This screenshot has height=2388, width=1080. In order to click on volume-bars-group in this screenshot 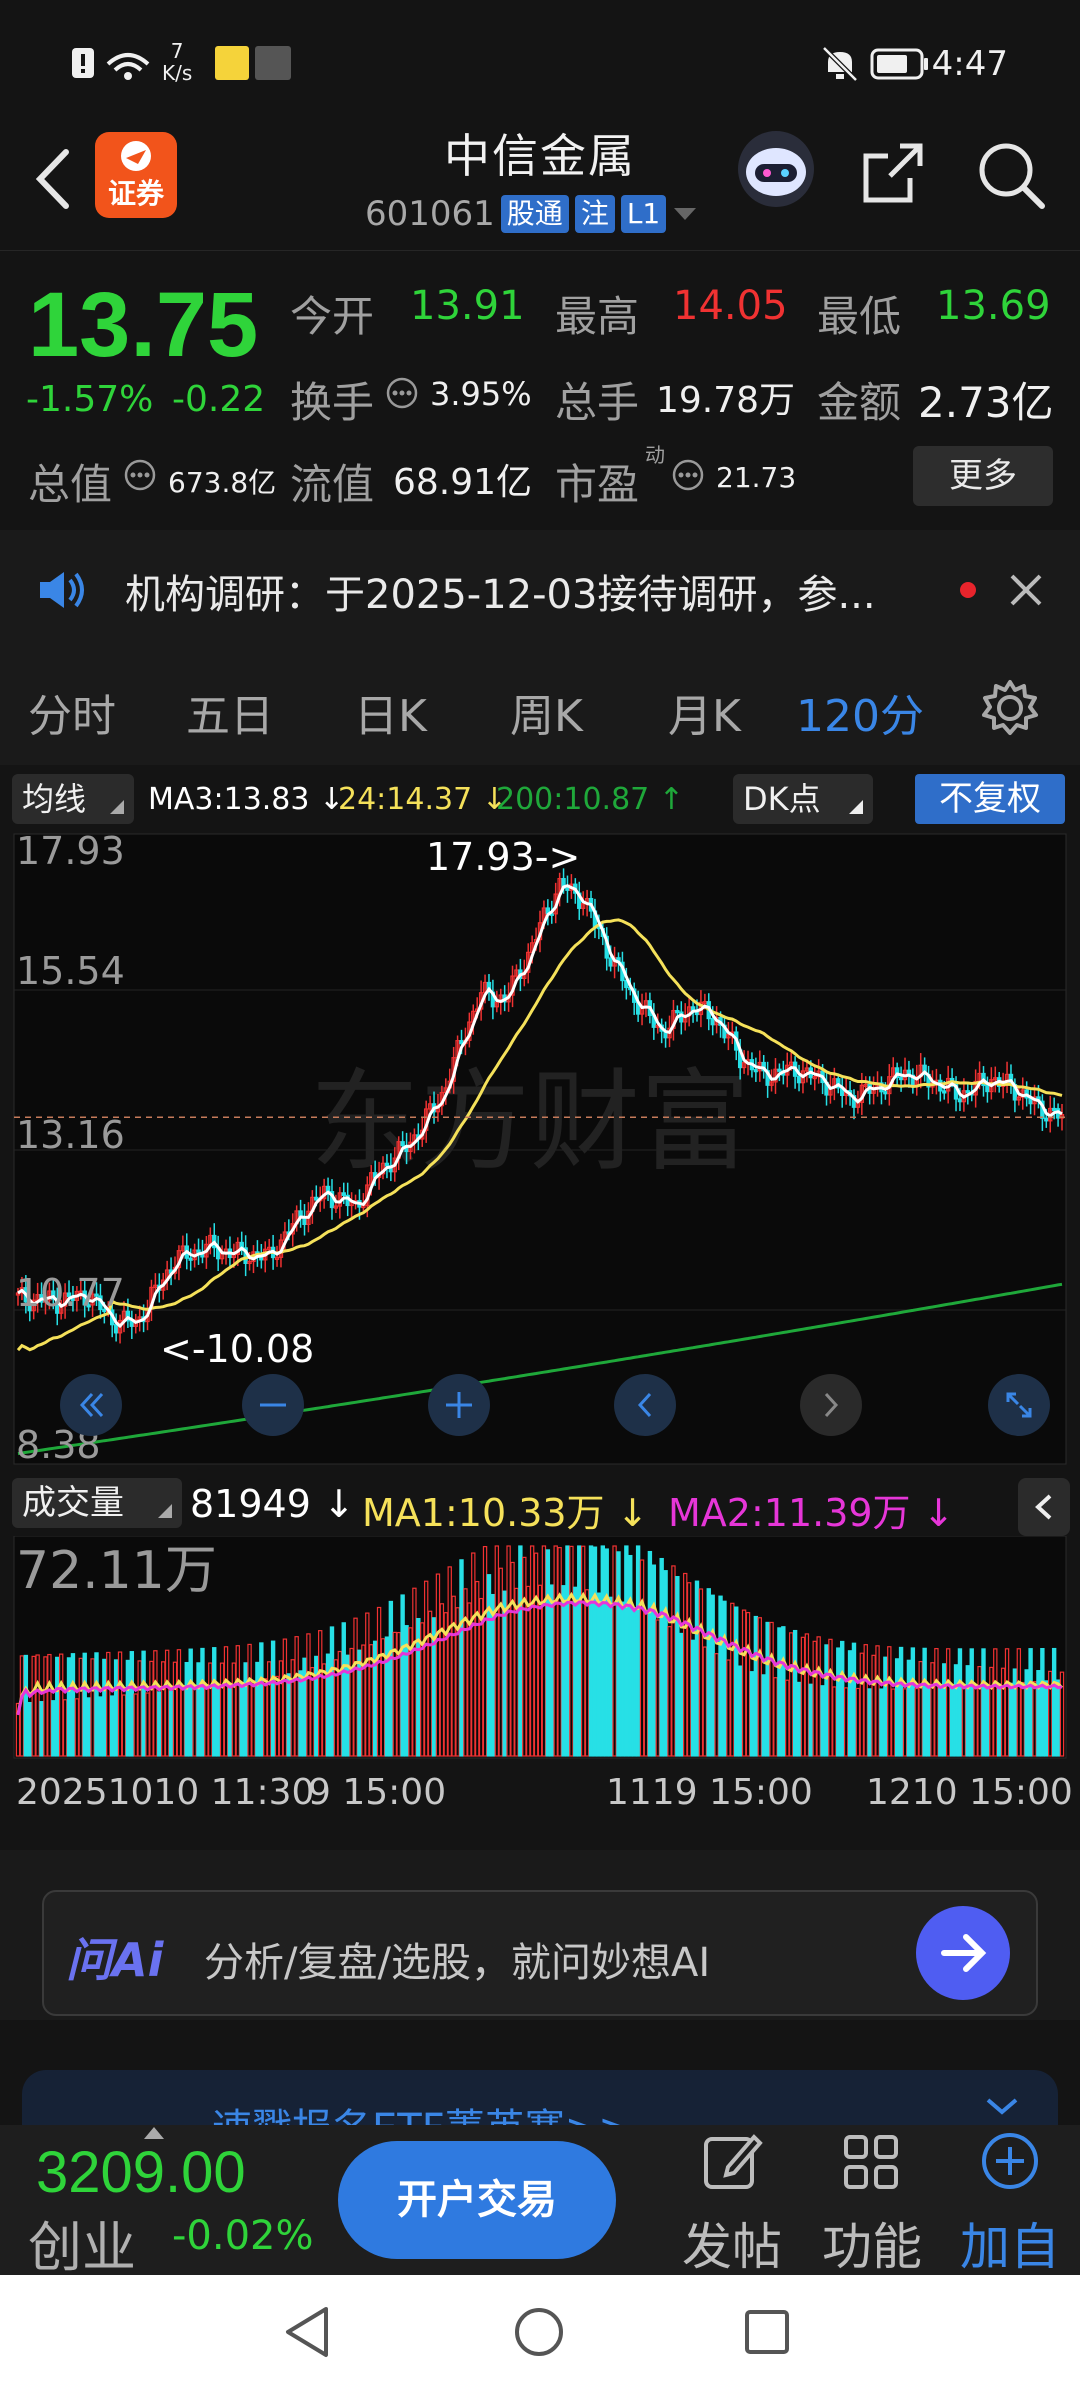, I will do `click(540, 1651)`.